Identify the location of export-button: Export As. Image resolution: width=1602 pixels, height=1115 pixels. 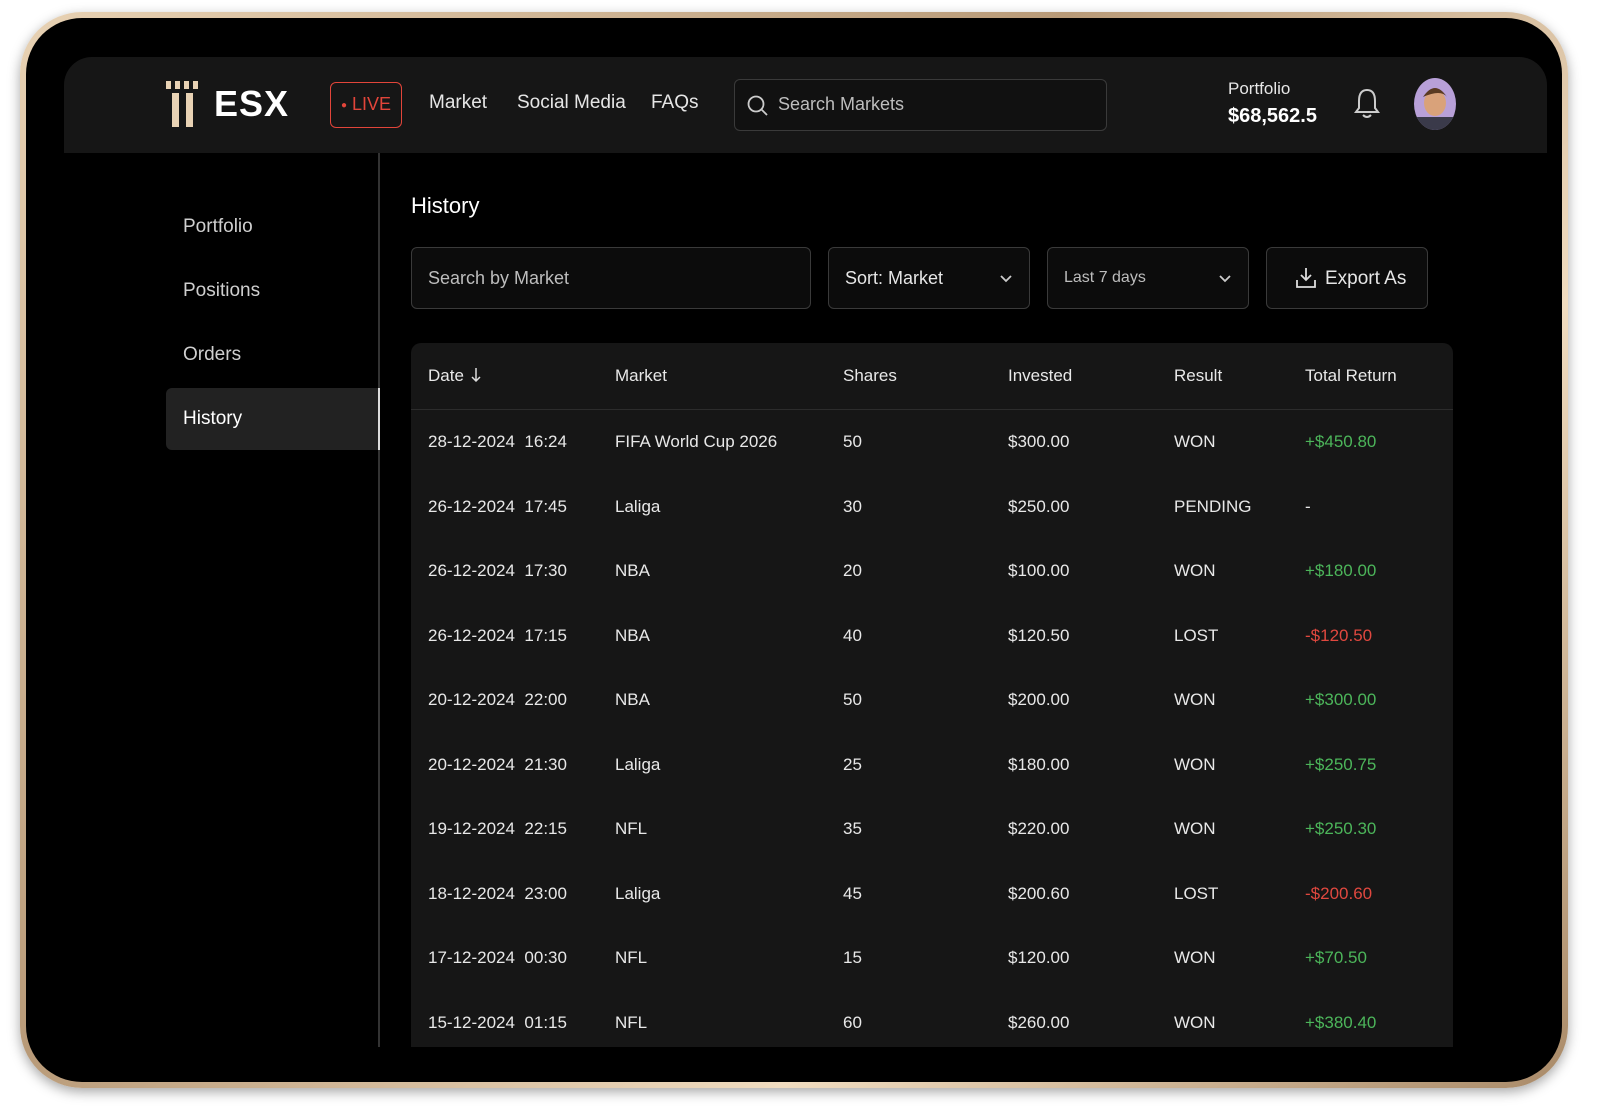
(1347, 278).